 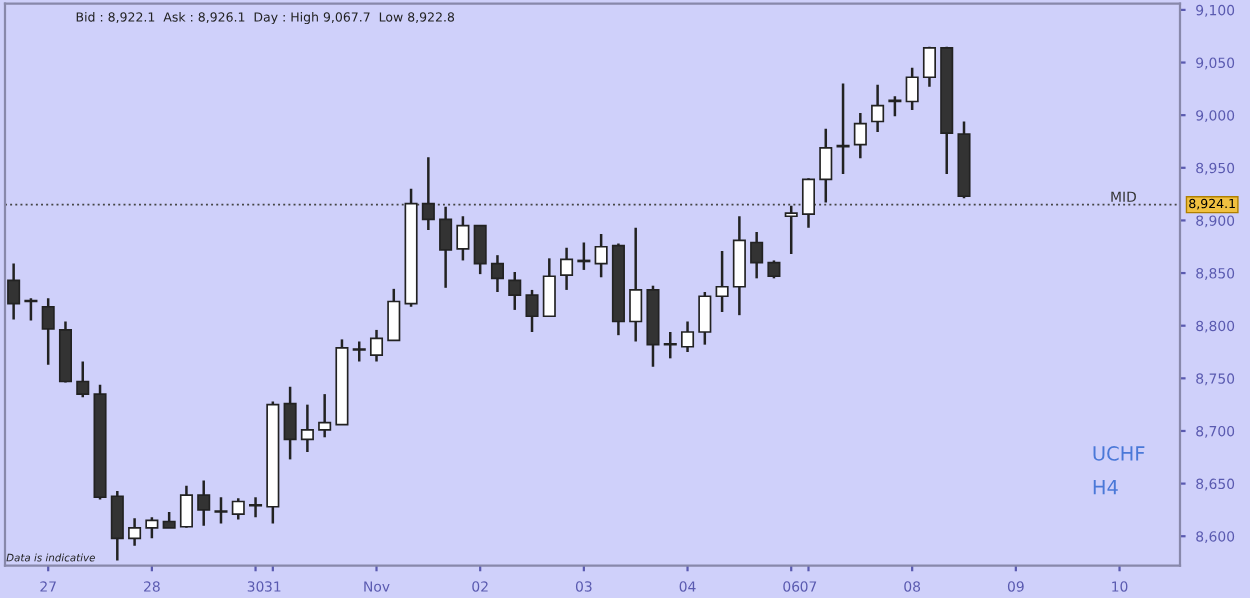 I want to click on annotation: H4, so click(x=1105, y=487).